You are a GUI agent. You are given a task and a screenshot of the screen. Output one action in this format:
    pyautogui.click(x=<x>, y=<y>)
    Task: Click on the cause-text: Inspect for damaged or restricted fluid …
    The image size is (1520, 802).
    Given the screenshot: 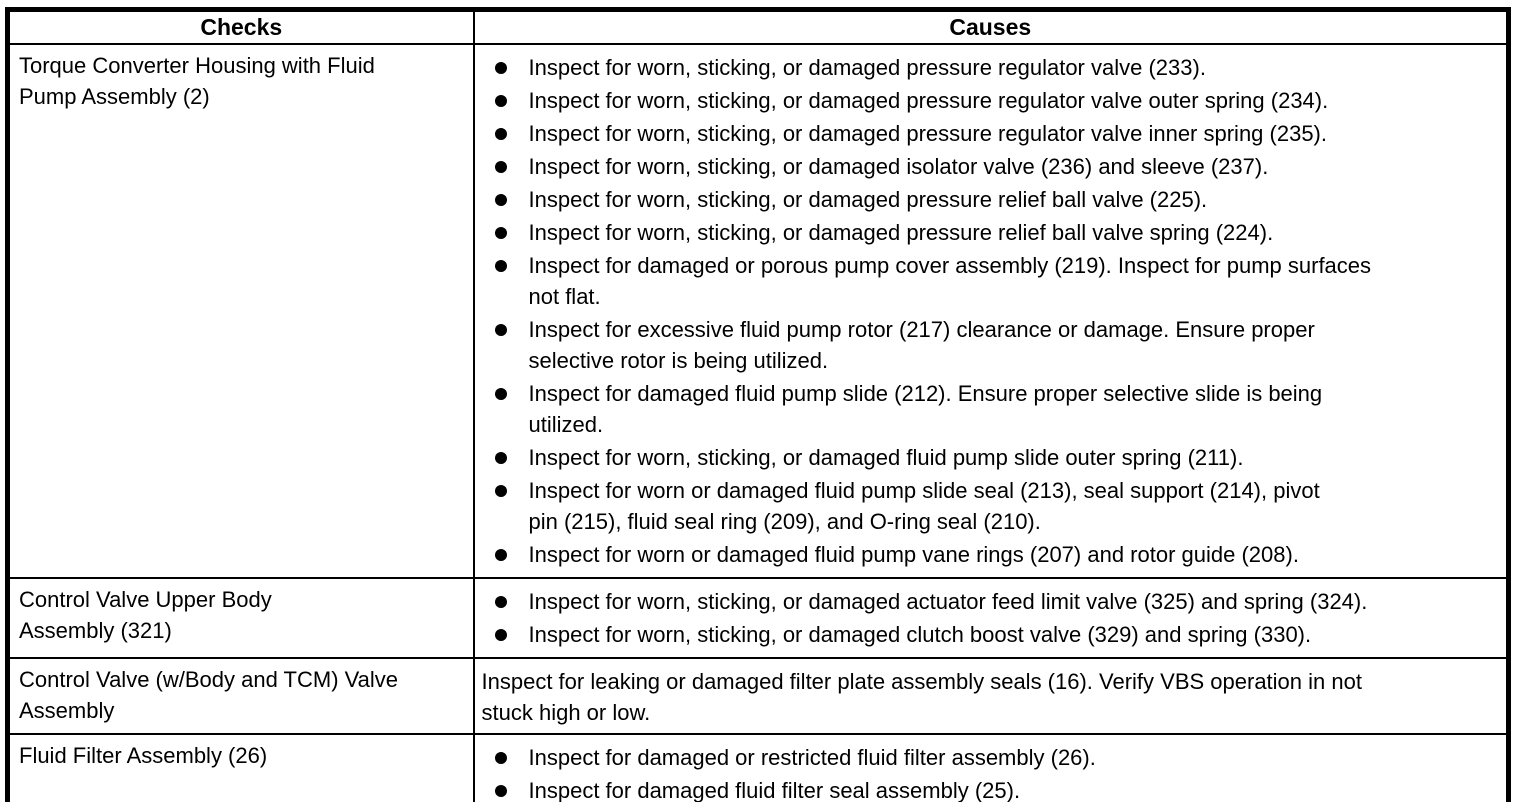 What is the action you would take?
    pyautogui.click(x=812, y=757)
    